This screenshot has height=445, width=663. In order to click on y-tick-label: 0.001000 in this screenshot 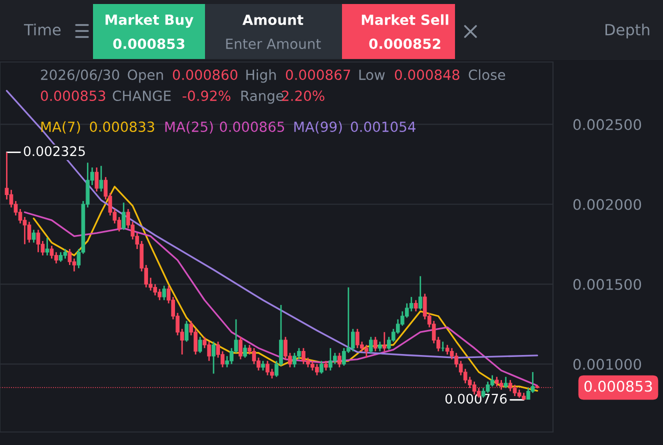, I will do `click(607, 364)`.